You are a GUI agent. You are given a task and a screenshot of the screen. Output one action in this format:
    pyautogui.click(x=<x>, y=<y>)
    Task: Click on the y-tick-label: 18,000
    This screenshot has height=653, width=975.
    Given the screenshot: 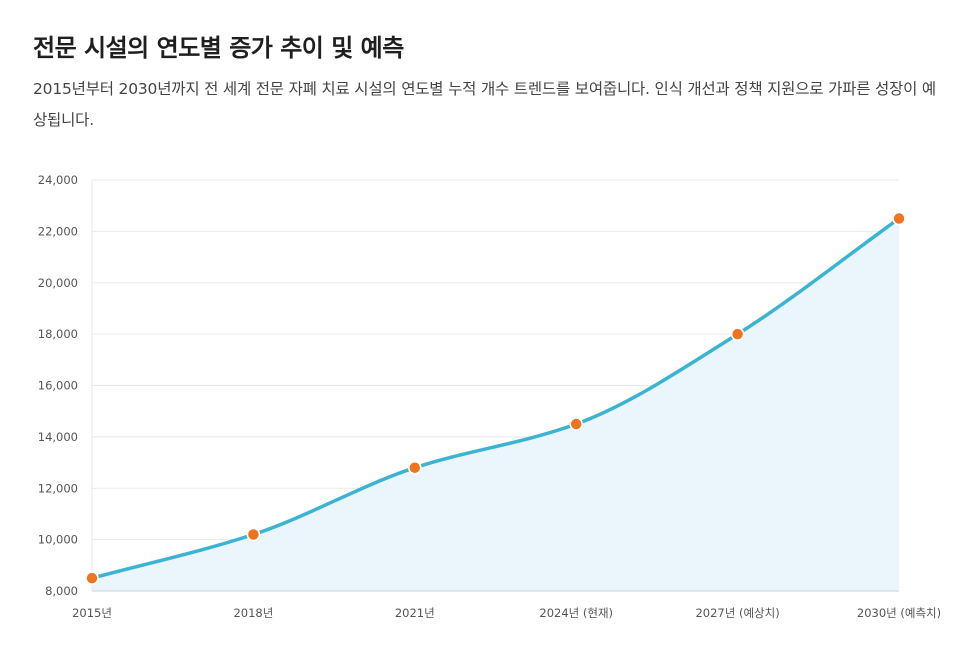 What is the action you would take?
    pyautogui.click(x=58, y=334)
    